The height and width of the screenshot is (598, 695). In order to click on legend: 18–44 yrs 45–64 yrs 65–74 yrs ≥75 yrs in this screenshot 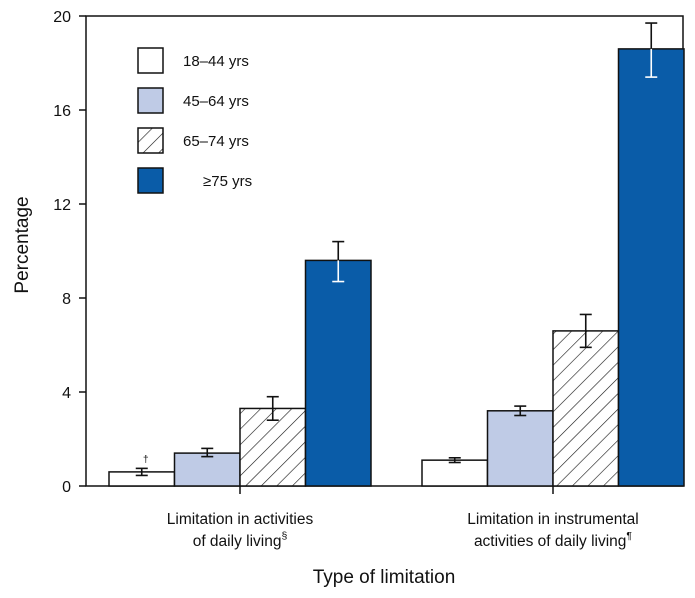, I will do `click(194, 120)`.